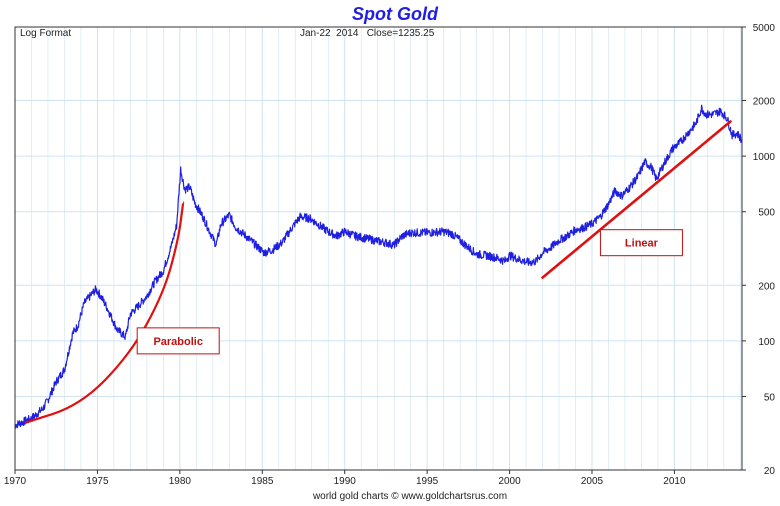  What do you see at coordinates (427, 481) in the screenshot?
I see `x-tick-label: 1995` at bounding box center [427, 481].